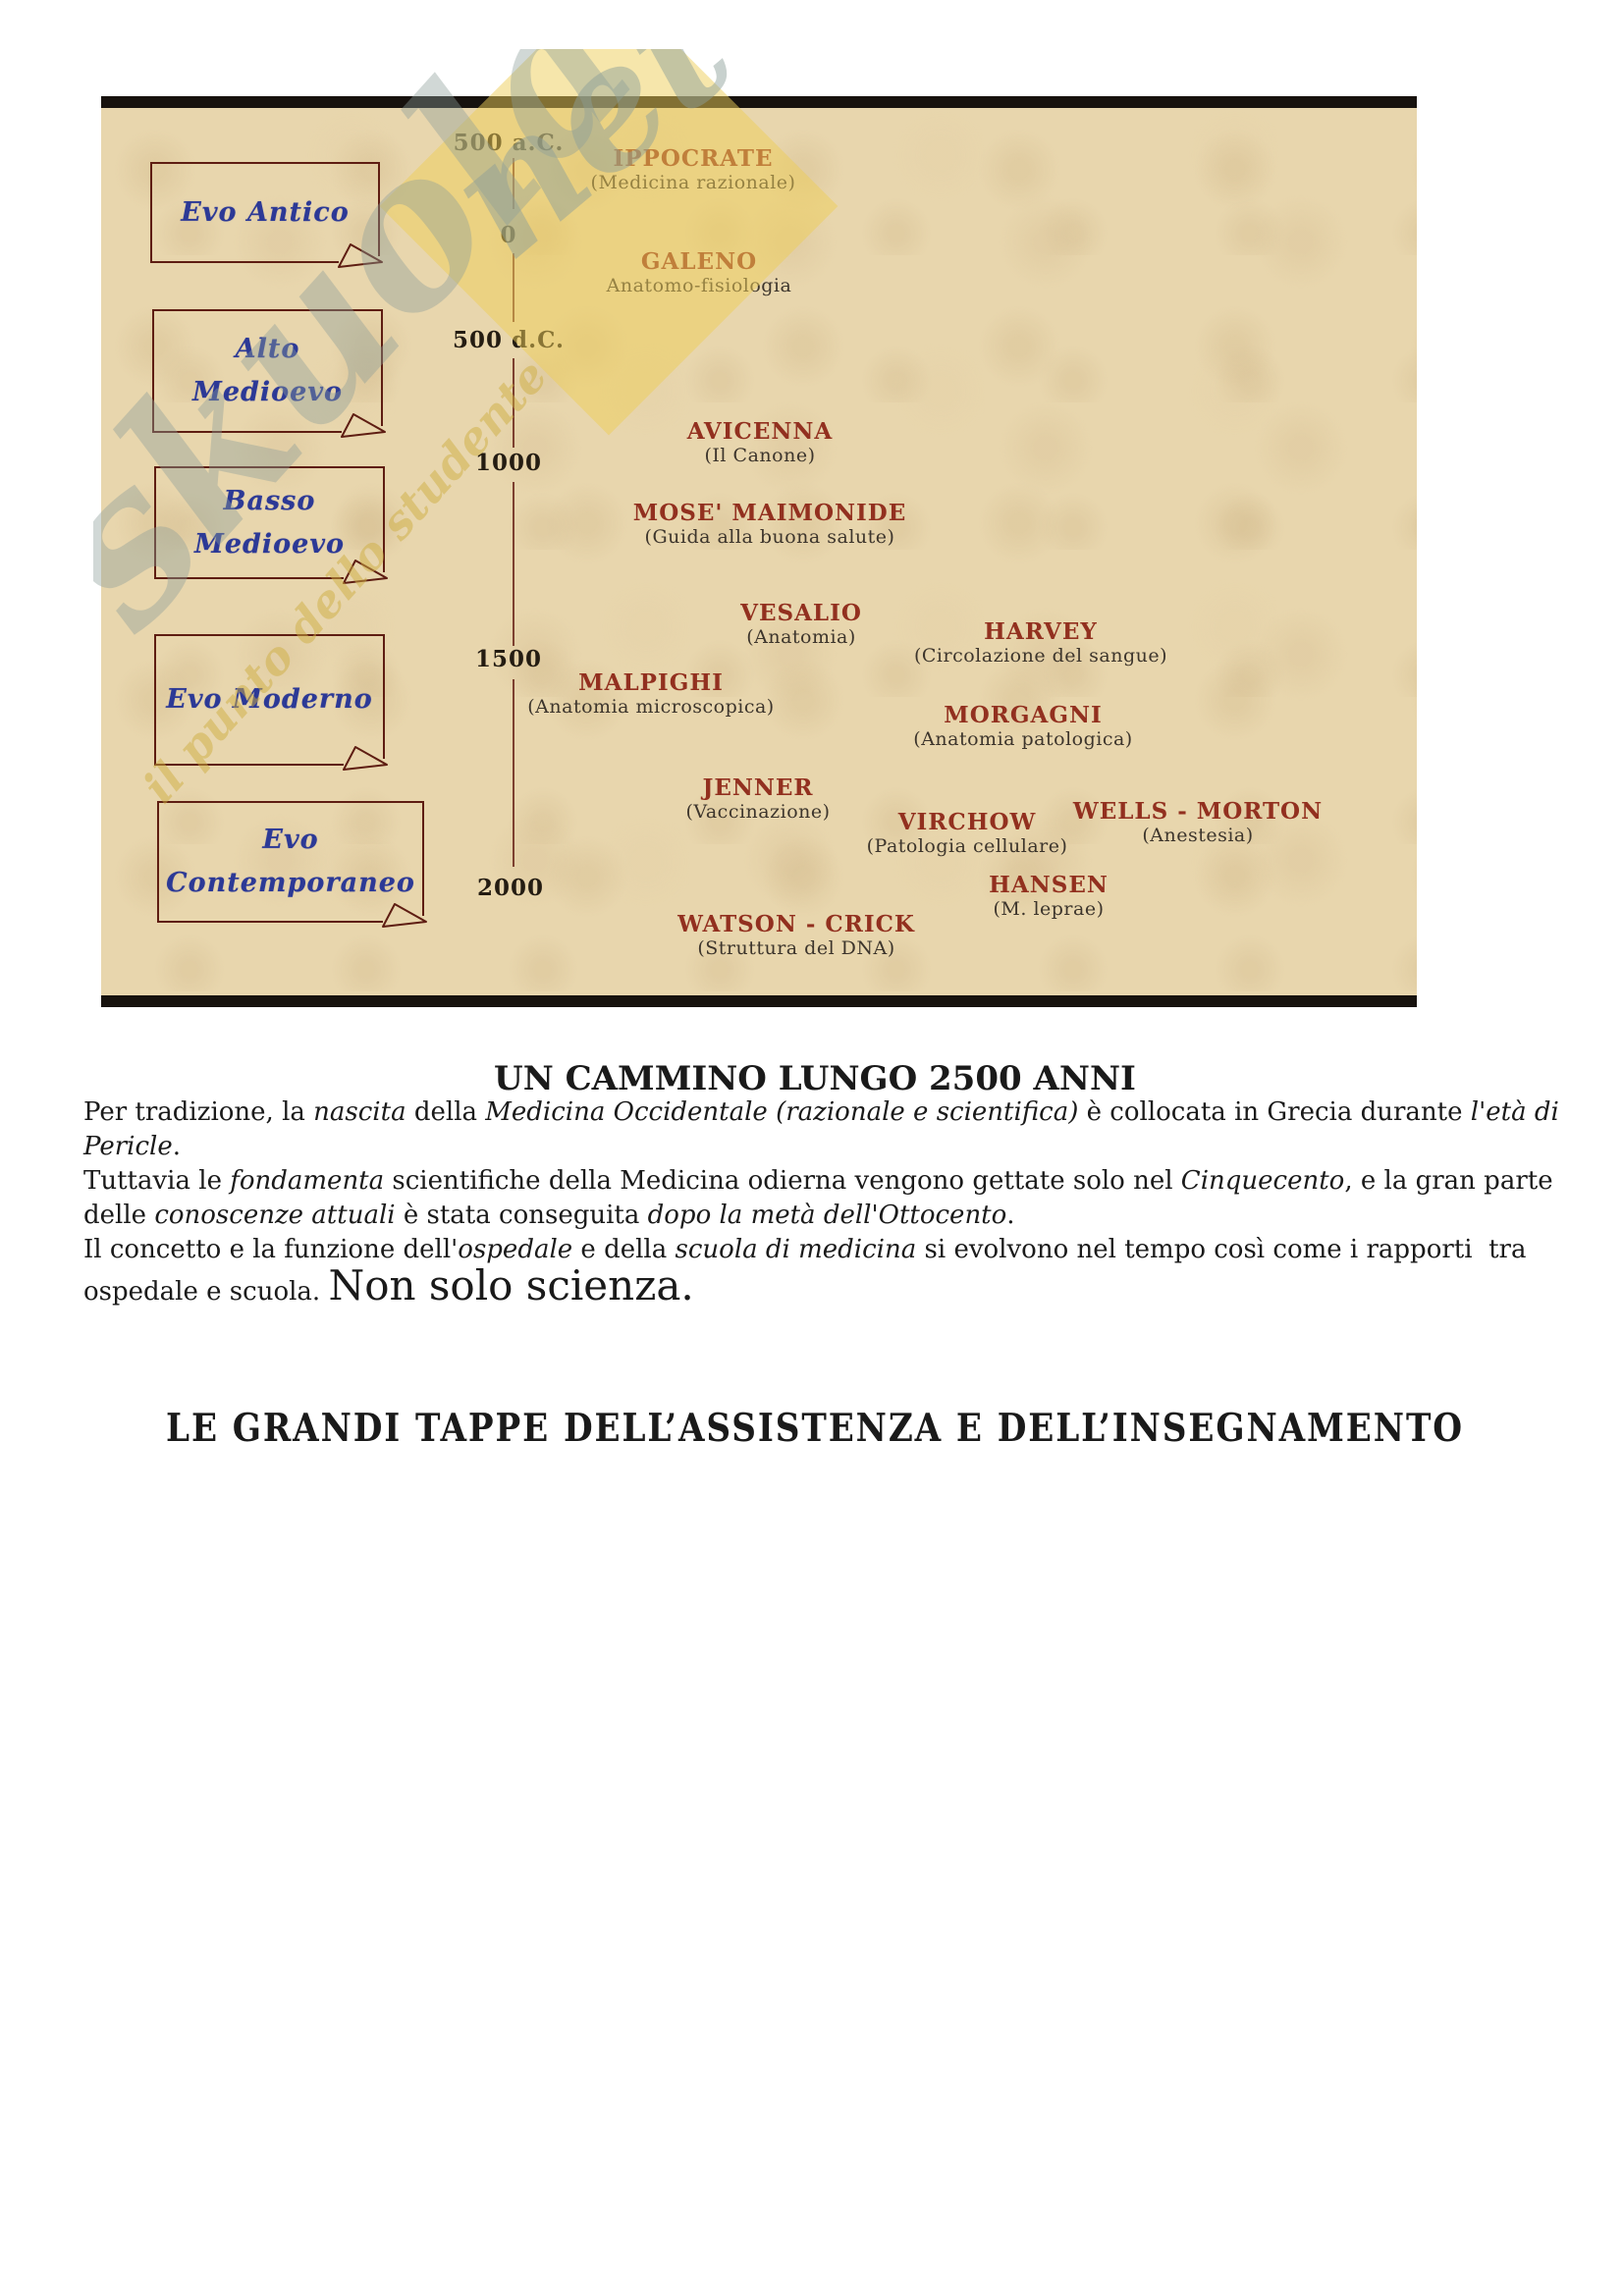 This screenshot has height=2296, width=1623. Describe the element at coordinates (509, 340) in the screenshot. I see `axis-label: 500 d.C.` at that location.